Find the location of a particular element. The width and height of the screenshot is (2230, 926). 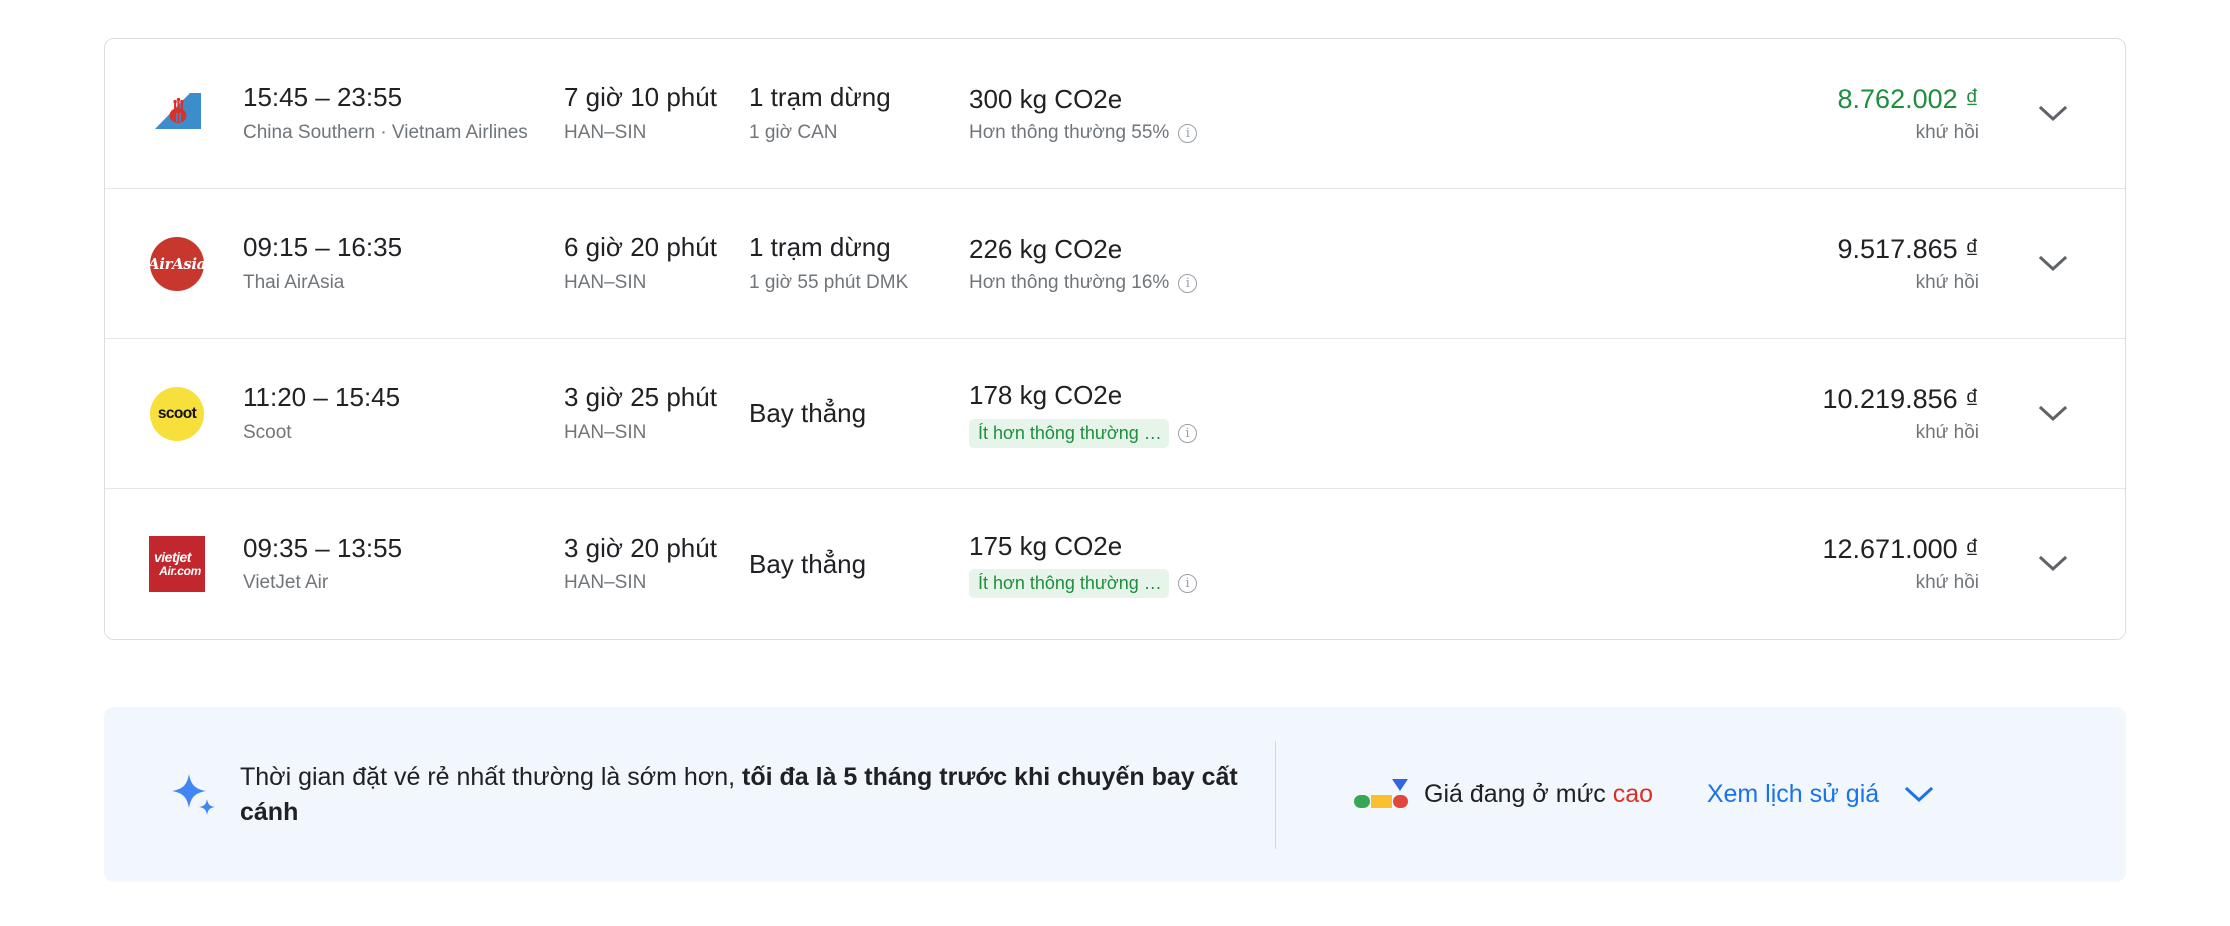

sparkle-icon is located at coordinates (193, 794).